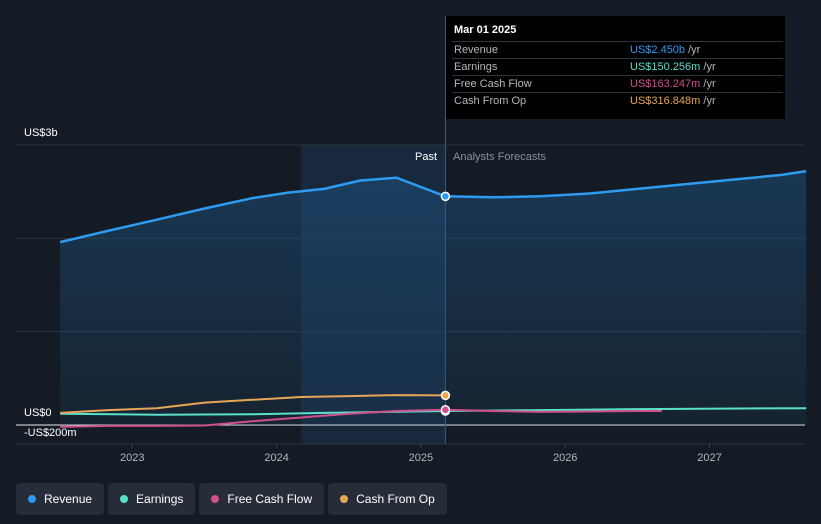 This screenshot has width=821, height=524. What do you see at coordinates (270, 499) in the screenshot?
I see `legend-label: Free Cash Flow` at bounding box center [270, 499].